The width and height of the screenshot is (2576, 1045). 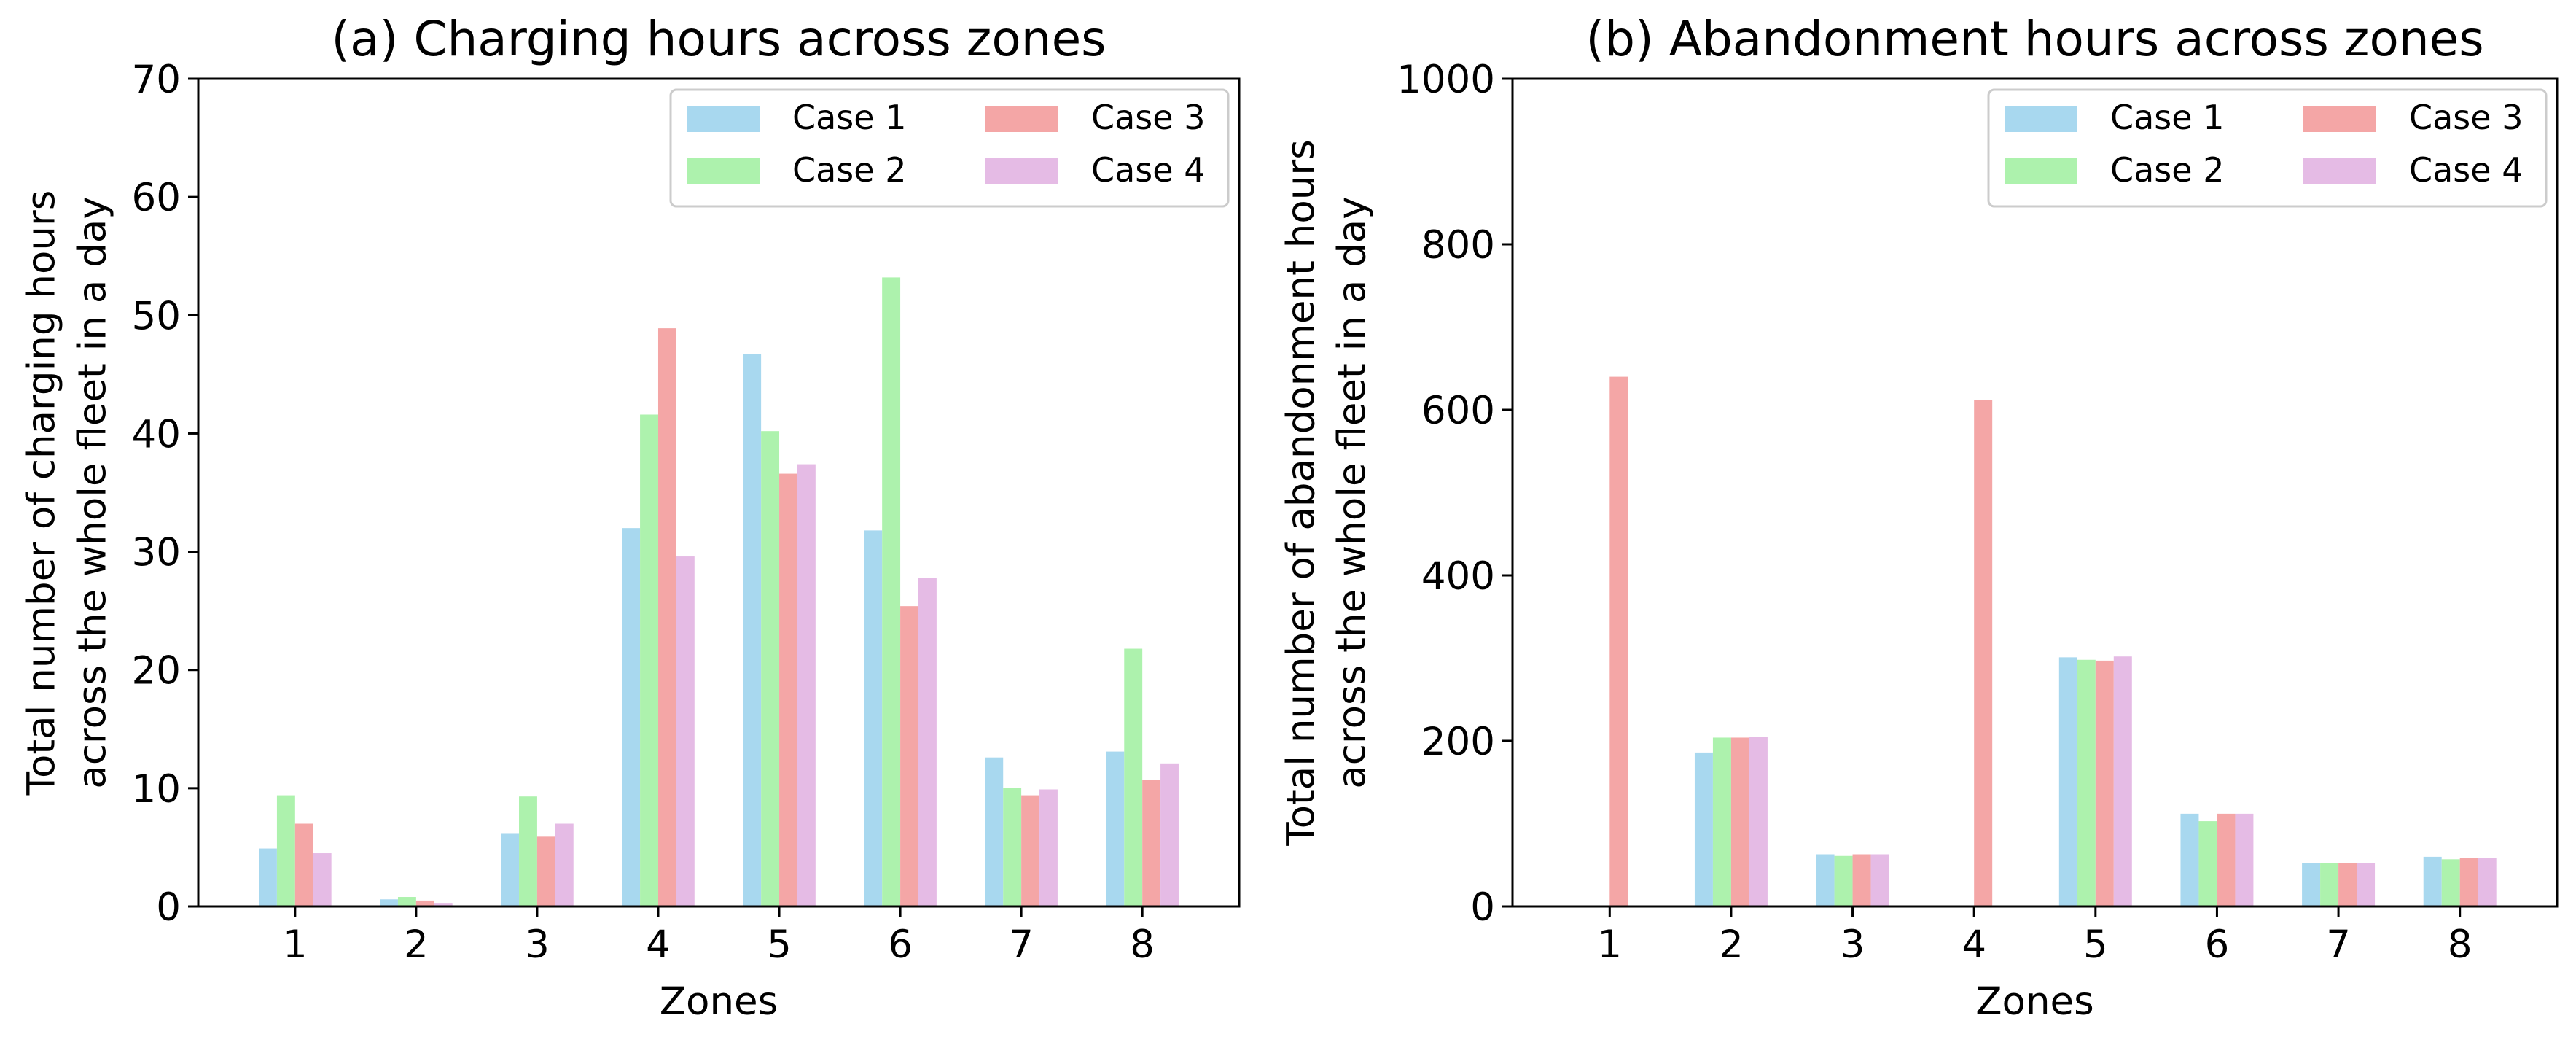 What do you see at coordinates (2268, 148) in the screenshot?
I see `legend-box` at bounding box center [2268, 148].